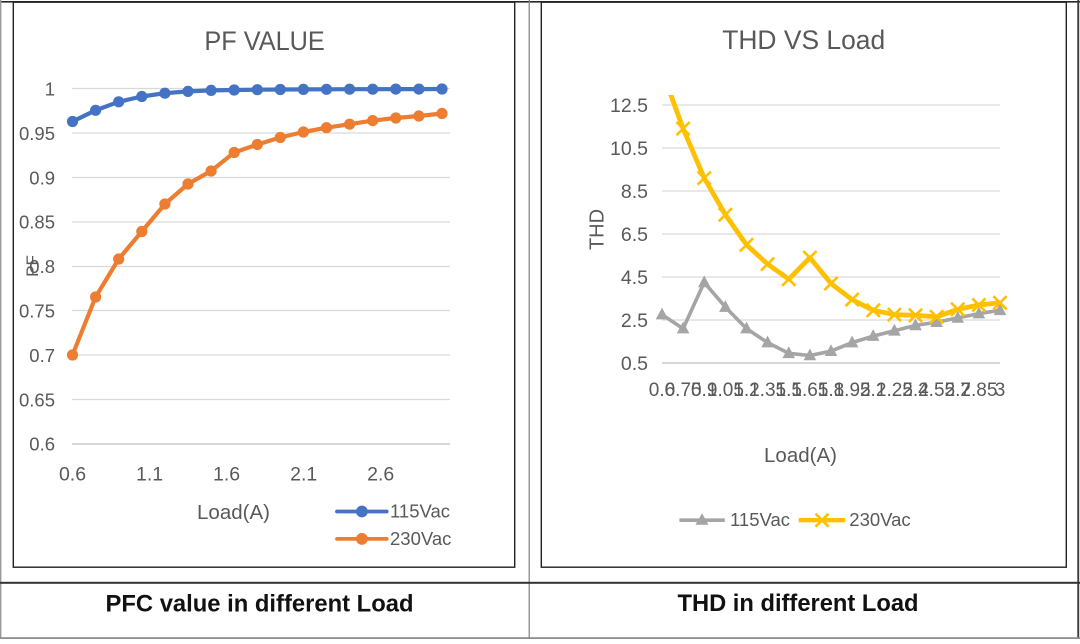  What do you see at coordinates (634, 278) in the screenshot?
I see `svg-text: 4.5` at bounding box center [634, 278].